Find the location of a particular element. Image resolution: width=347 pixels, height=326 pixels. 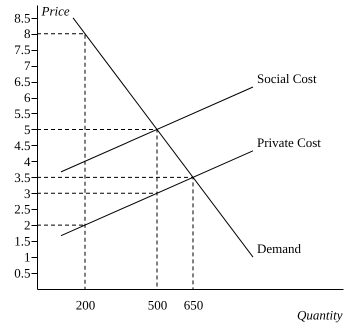

y-tick-label: 7 is located at coordinates (27, 66).